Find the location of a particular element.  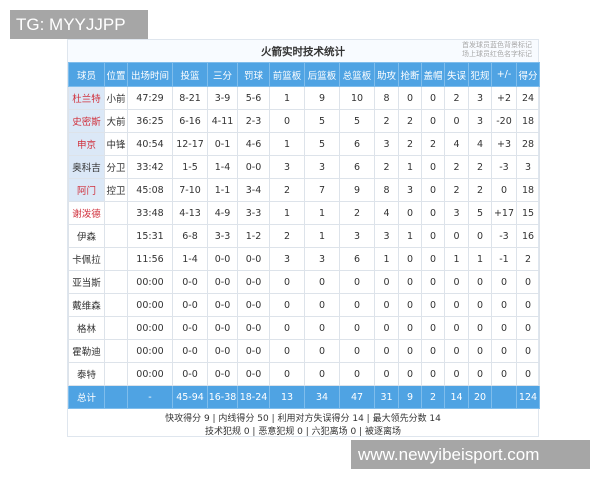

total-cell: - is located at coordinates (150, 397).